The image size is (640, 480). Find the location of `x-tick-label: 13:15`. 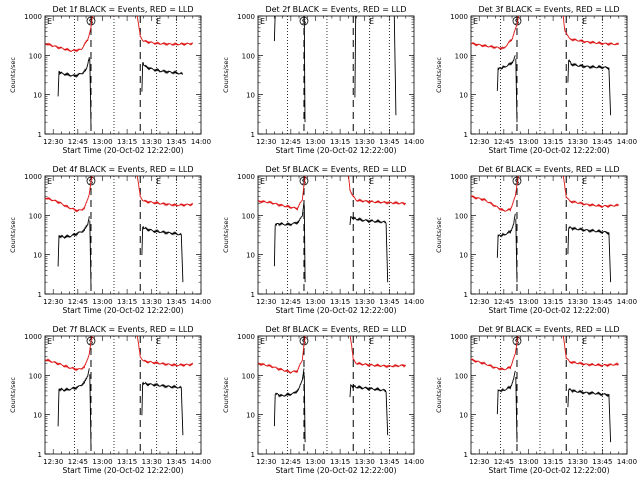

x-tick-label: 13:15 is located at coordinates (127, 142).